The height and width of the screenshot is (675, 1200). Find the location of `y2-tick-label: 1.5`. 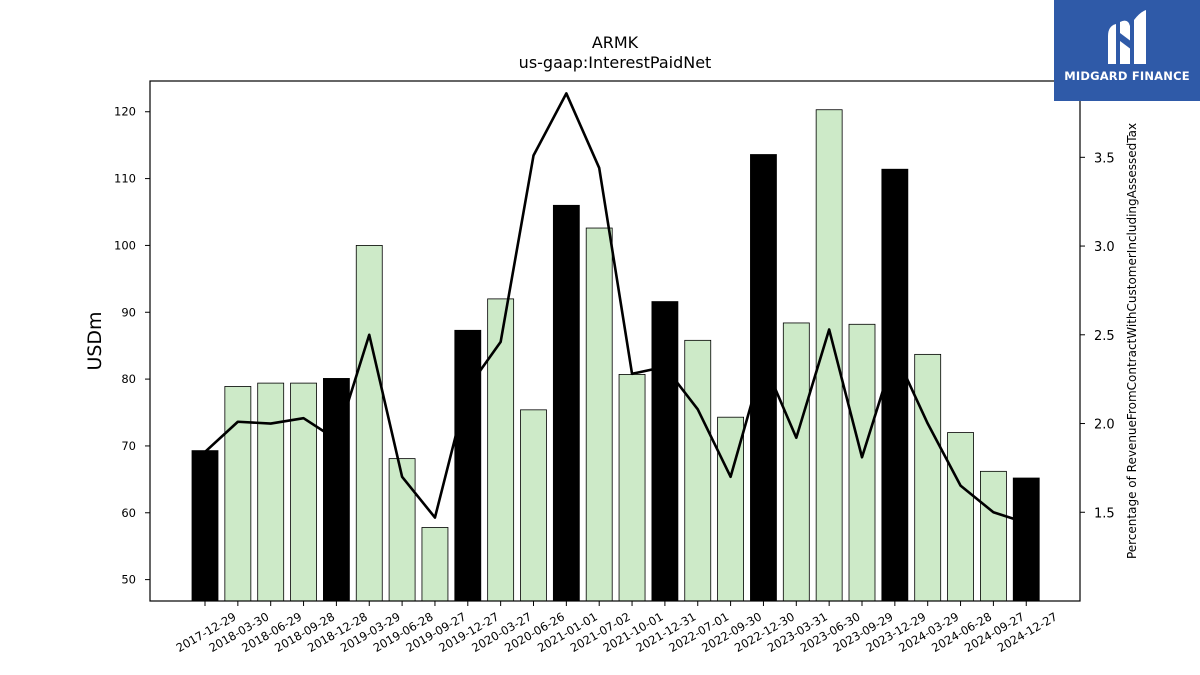

y2-tick-label: 1.5 is located at coordinates (1104, 513).